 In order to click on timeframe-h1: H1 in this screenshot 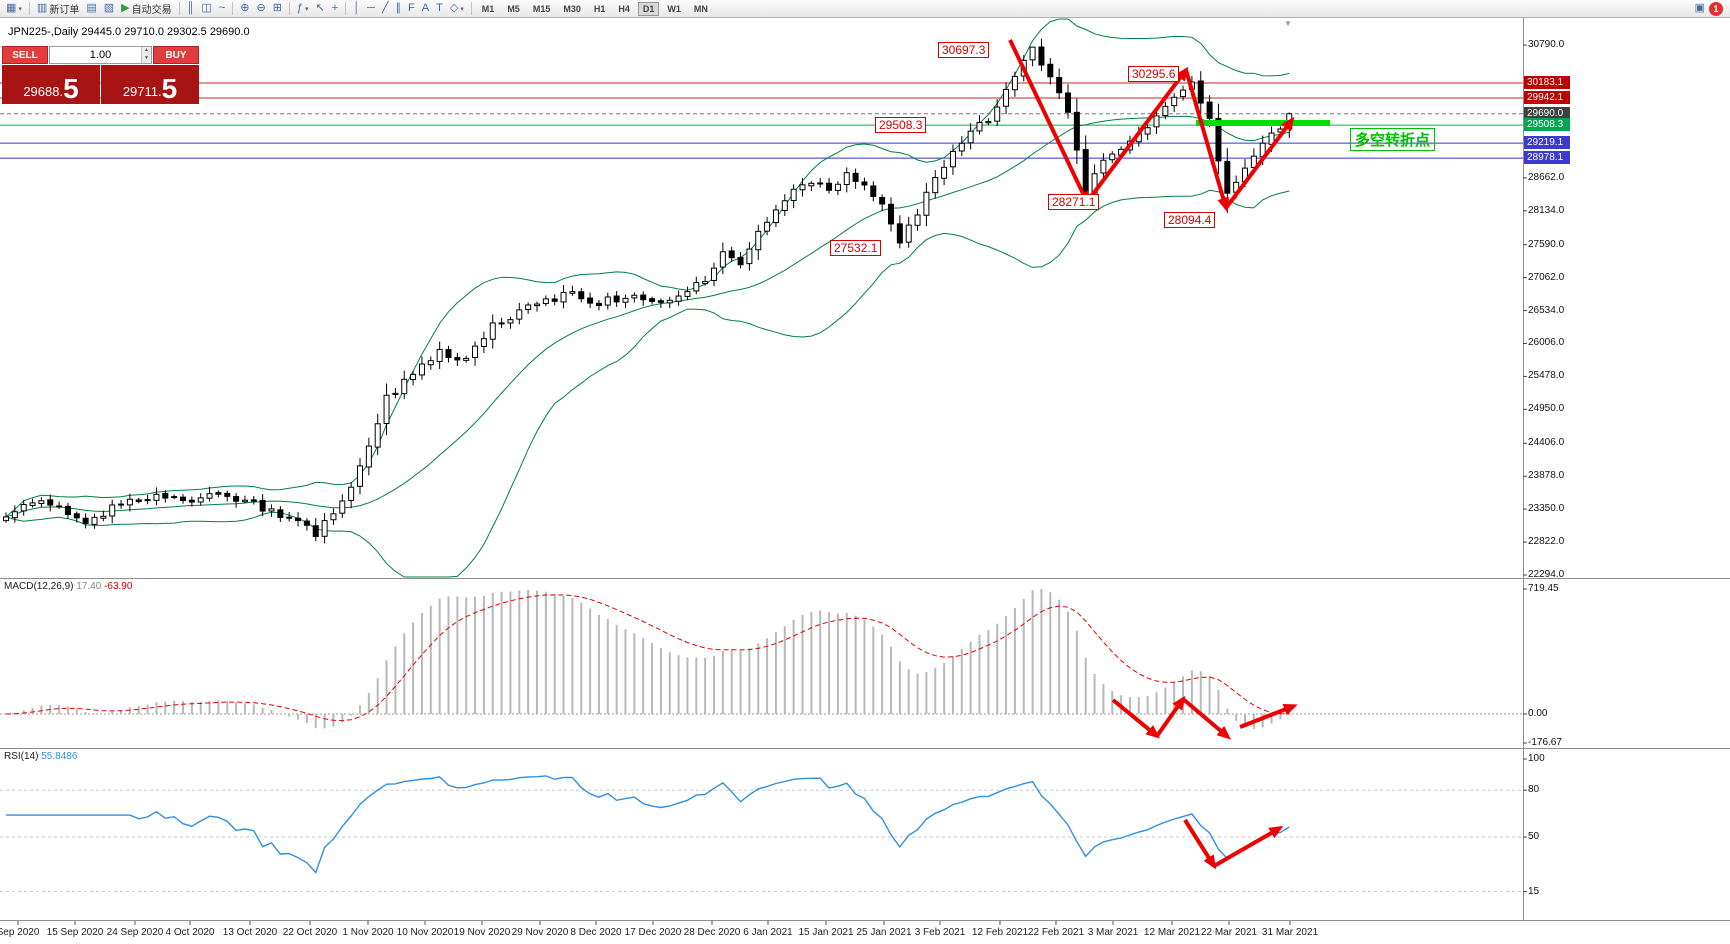, I will do `click(599, 8)`.